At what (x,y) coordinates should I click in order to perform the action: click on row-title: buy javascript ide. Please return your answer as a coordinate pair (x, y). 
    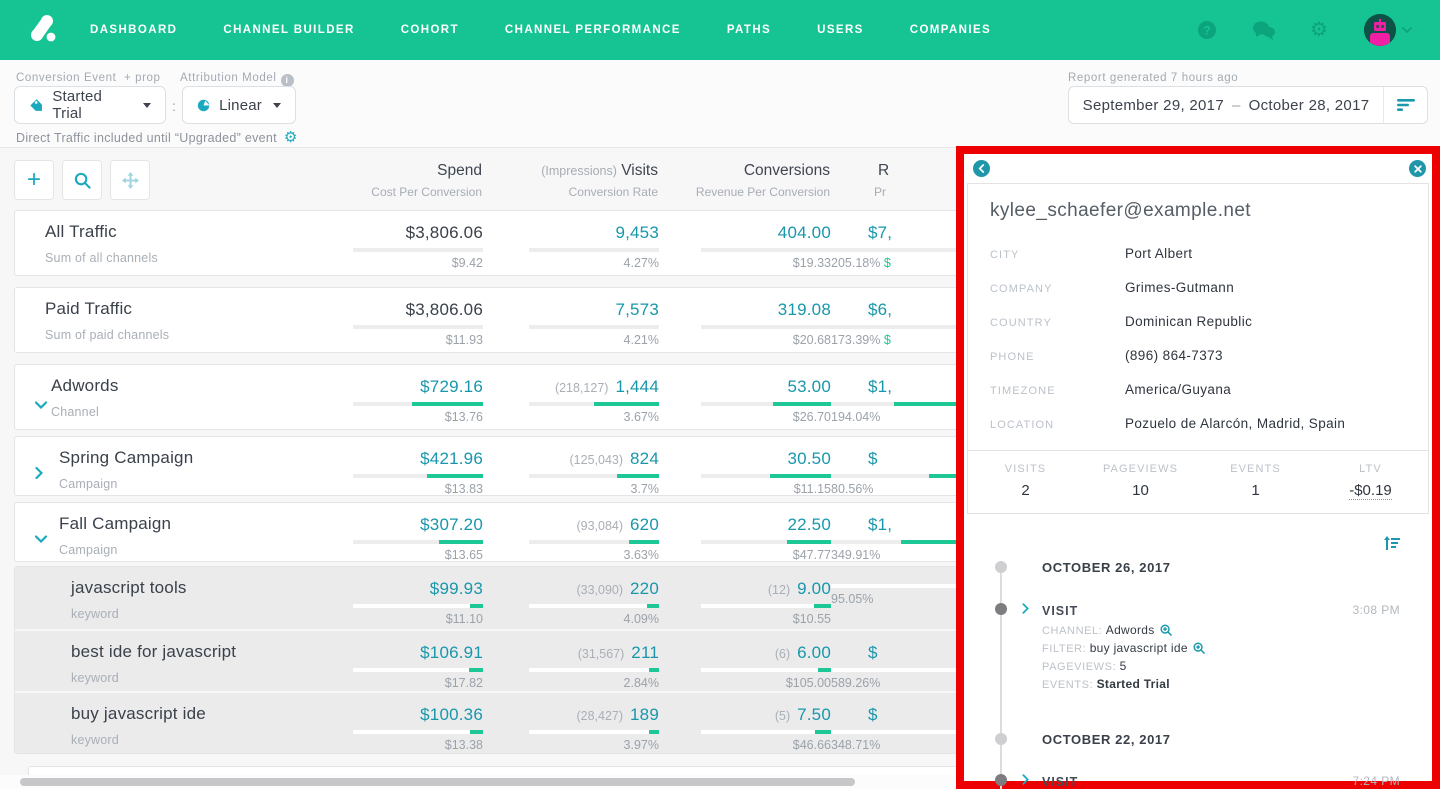
    Looking at the image, I should click on (138, 713).